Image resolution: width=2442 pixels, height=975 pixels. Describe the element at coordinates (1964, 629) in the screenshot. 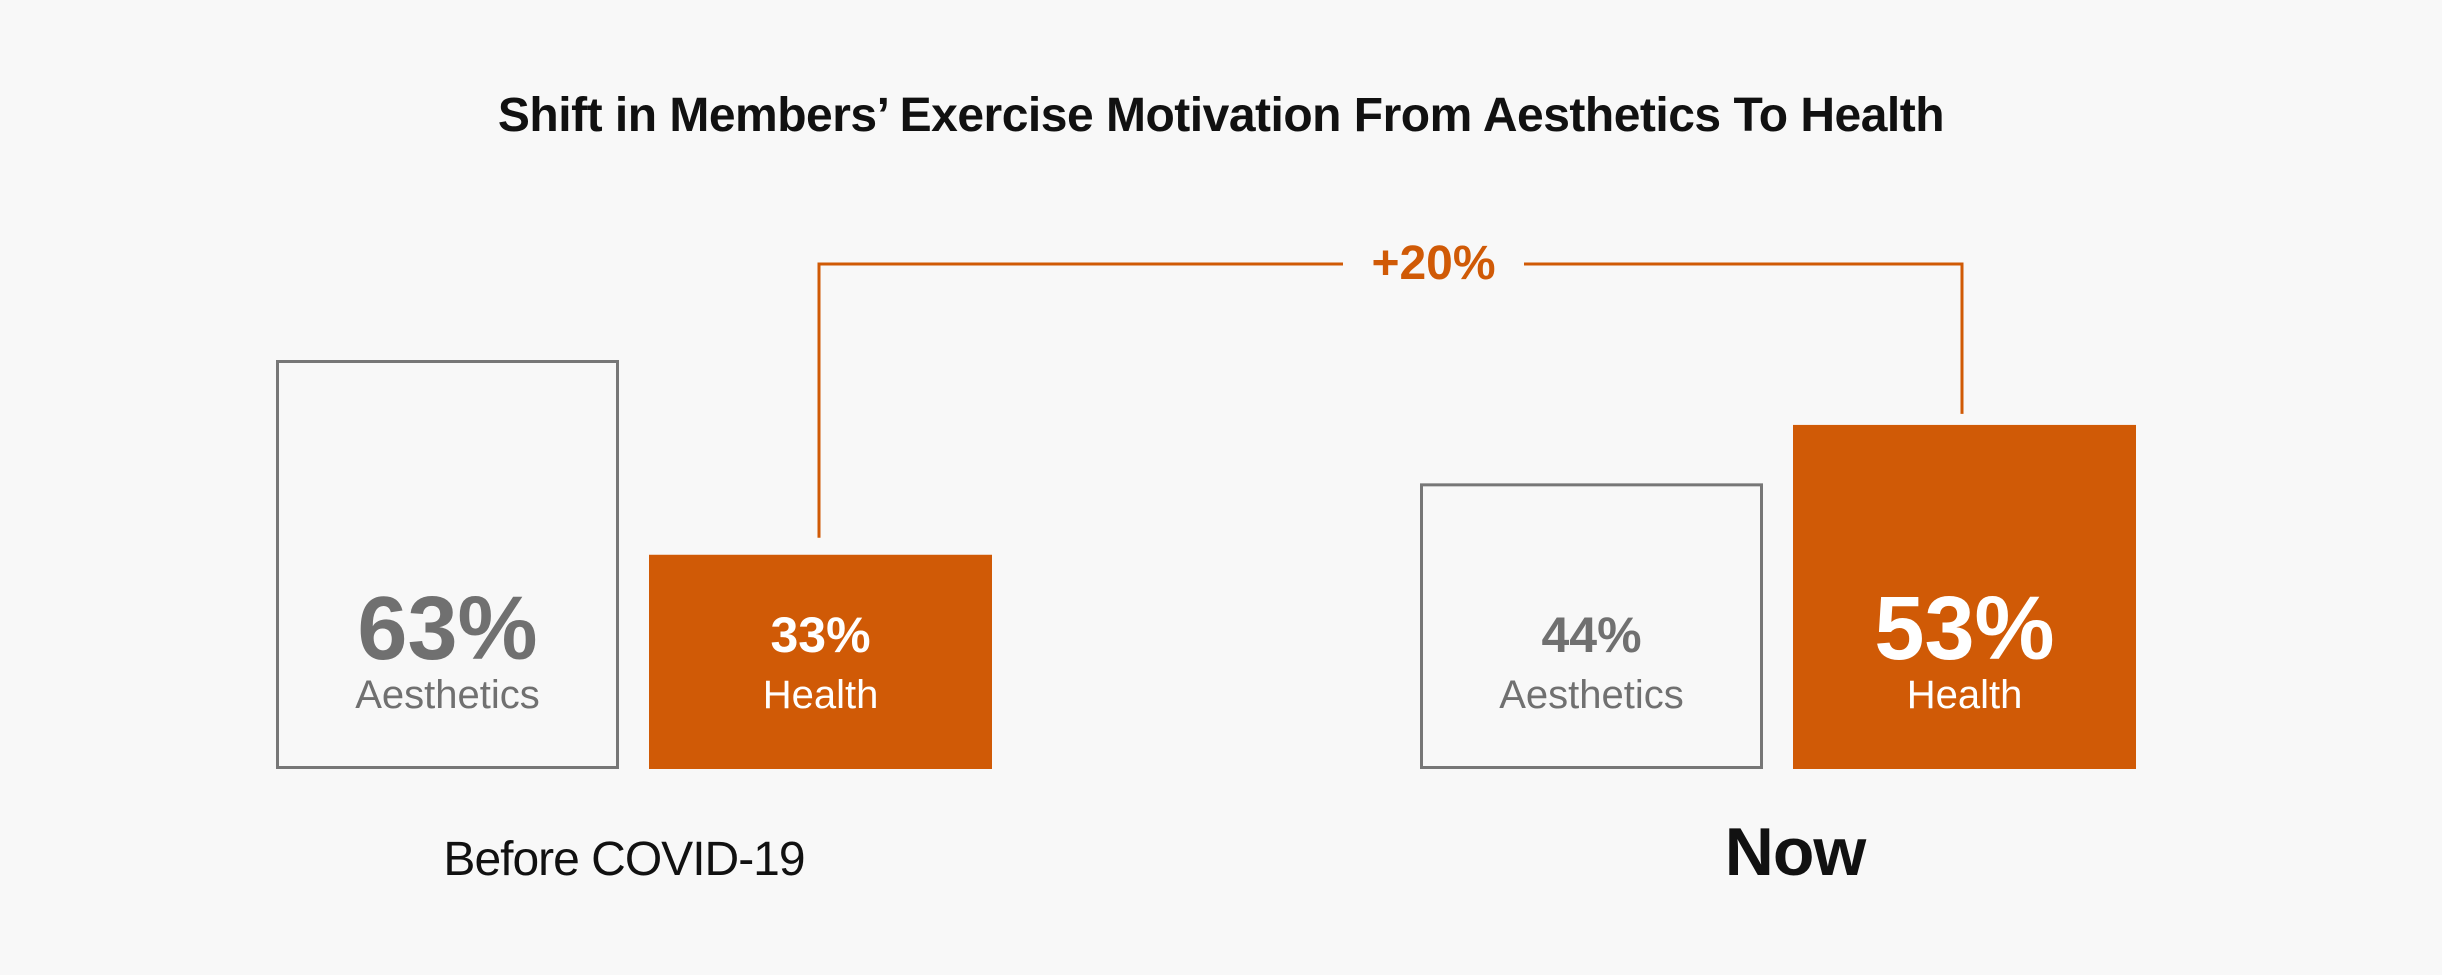

I see `value-label-health-now: 53%` at that location.